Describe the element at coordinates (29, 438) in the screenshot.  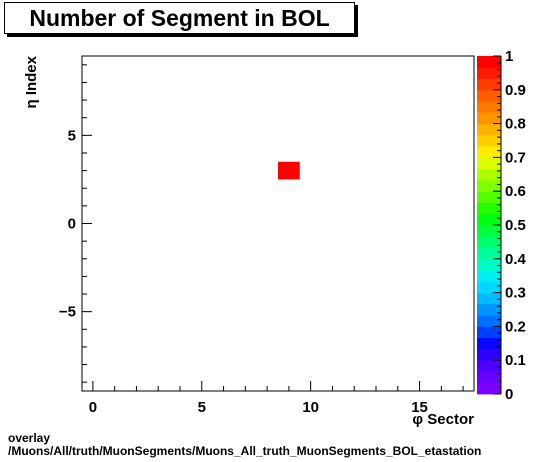
I see `footer-line-1: overlay` at that location.